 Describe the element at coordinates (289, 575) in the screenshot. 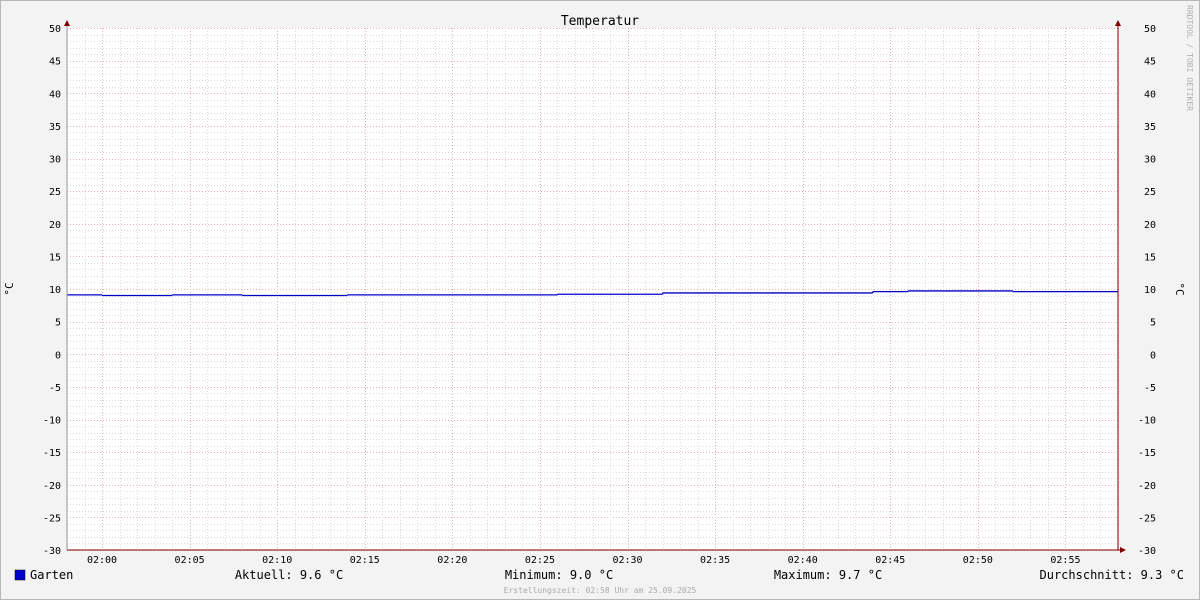

I see `legend-current: Aktuell: 9.6 °C` at that location.